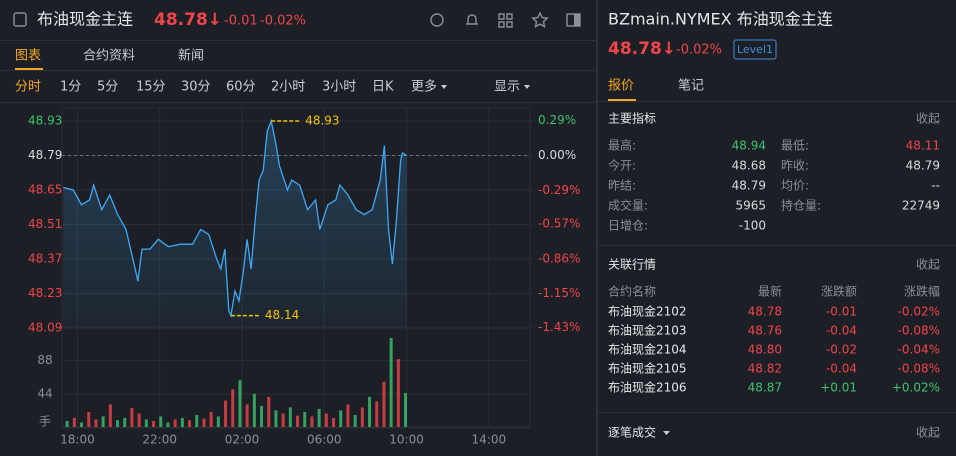 This screenshot has height=456, width=956. What do you see at coordinates (424, 87) in the screenshot?
I see `period: 更多` at bounding box center [424, 87].